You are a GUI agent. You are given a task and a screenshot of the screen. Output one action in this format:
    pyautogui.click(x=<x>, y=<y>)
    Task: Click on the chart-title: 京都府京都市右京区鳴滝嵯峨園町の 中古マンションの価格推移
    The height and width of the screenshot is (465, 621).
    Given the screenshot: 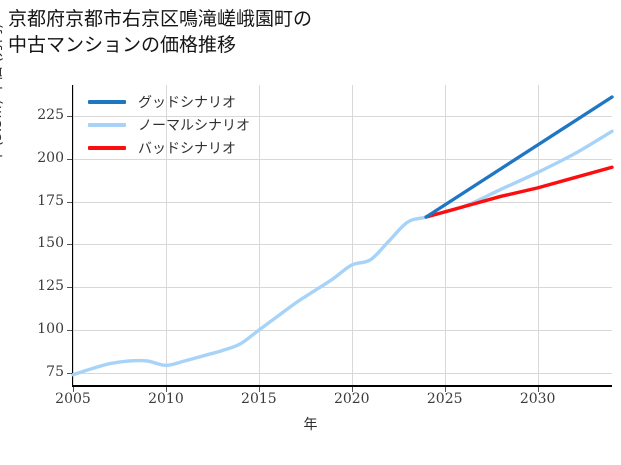 What is the action you would take?
    pyautogui.click(x=258, y=32)
    